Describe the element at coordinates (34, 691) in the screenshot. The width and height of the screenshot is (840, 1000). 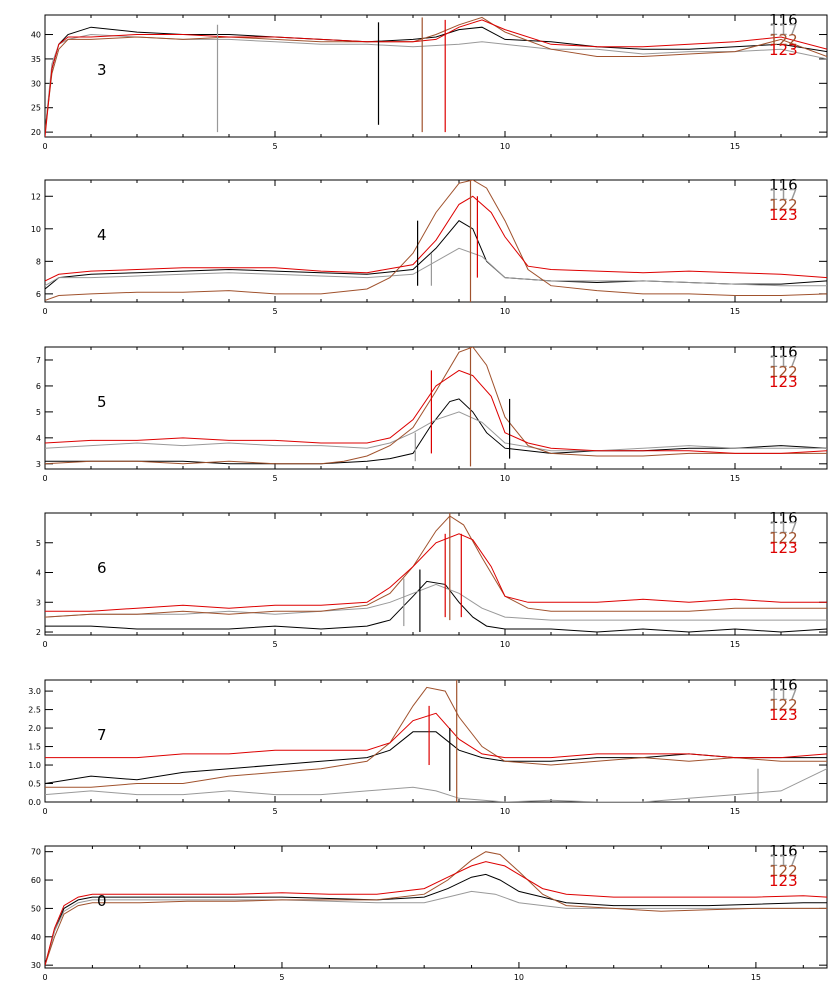
I see `y-tick-label: 3.0` at that location.